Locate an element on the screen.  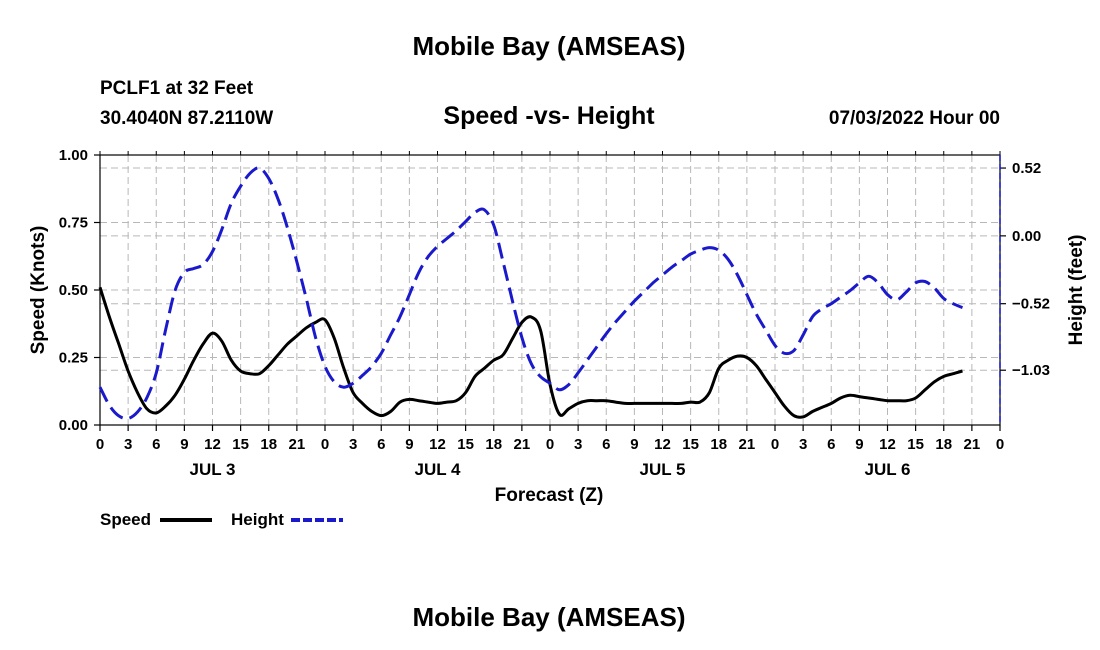
y2-tick-label: 0.52 is located at coordinates (1026, 168).